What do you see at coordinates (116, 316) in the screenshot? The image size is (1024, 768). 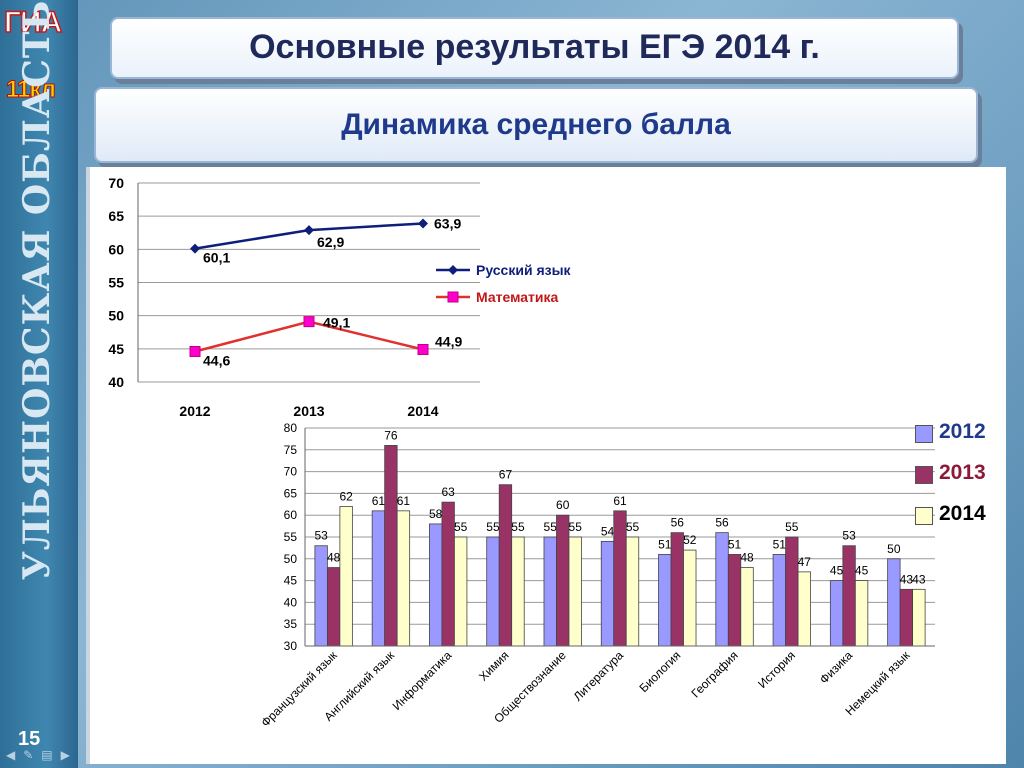 I see `line-y-tick-label: 50` at bounding box center [116, 316].